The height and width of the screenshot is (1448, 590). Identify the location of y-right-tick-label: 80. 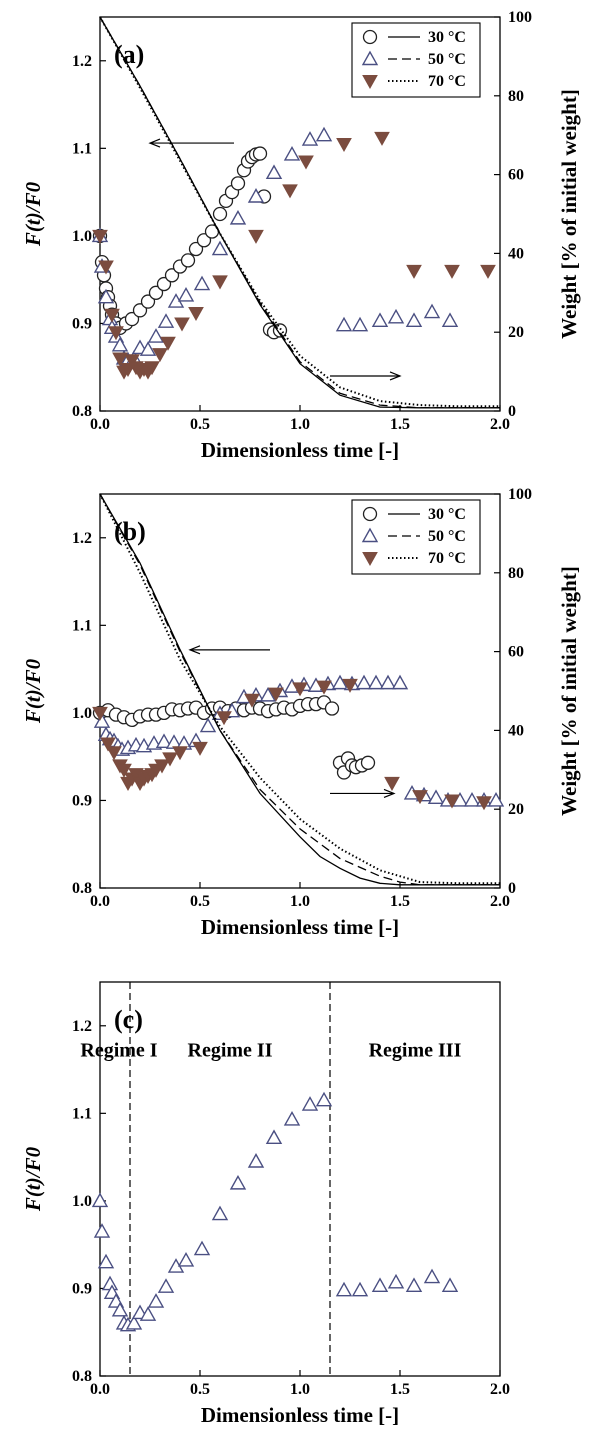
(516, 96).